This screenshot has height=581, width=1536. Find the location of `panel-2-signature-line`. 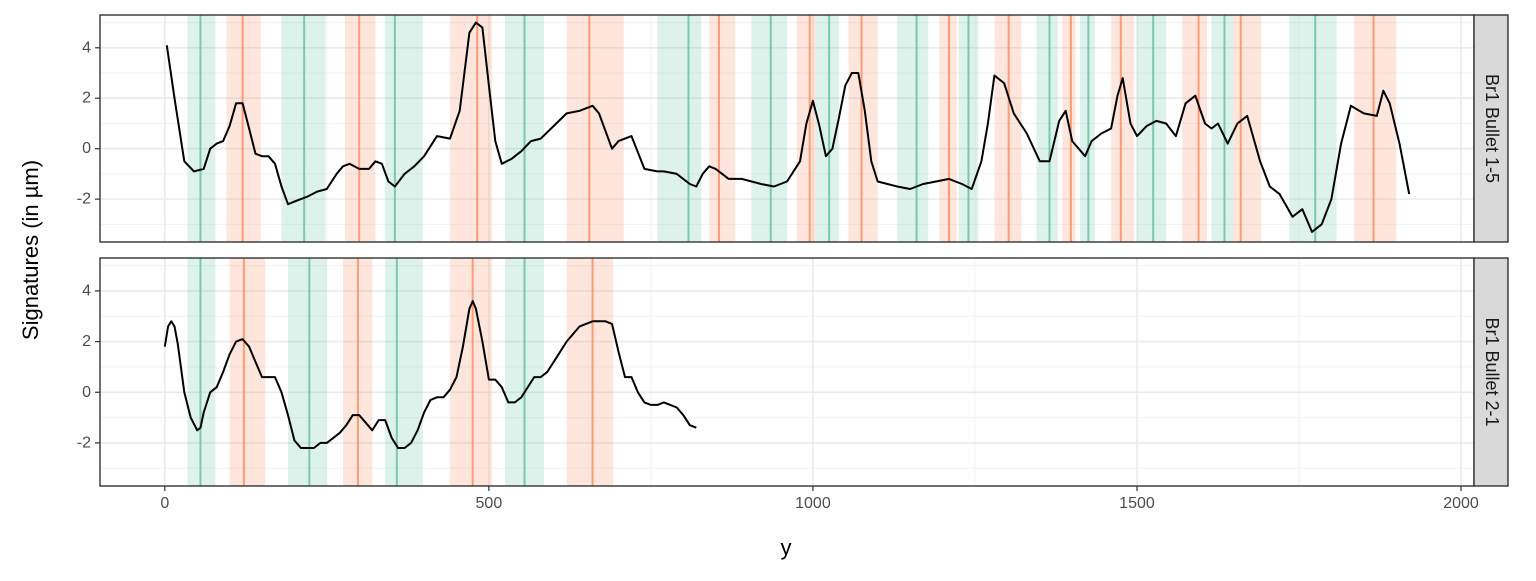

panel-2-signature-line is located at coordinates (430, 374).